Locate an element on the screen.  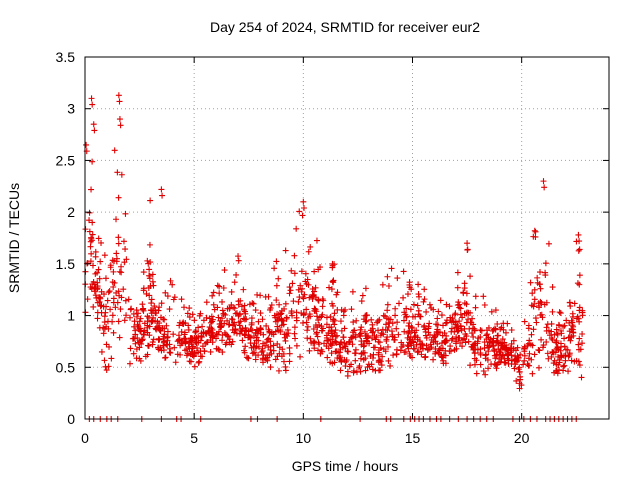
y-tick-label: 3 is located at coordinates (71, 109).